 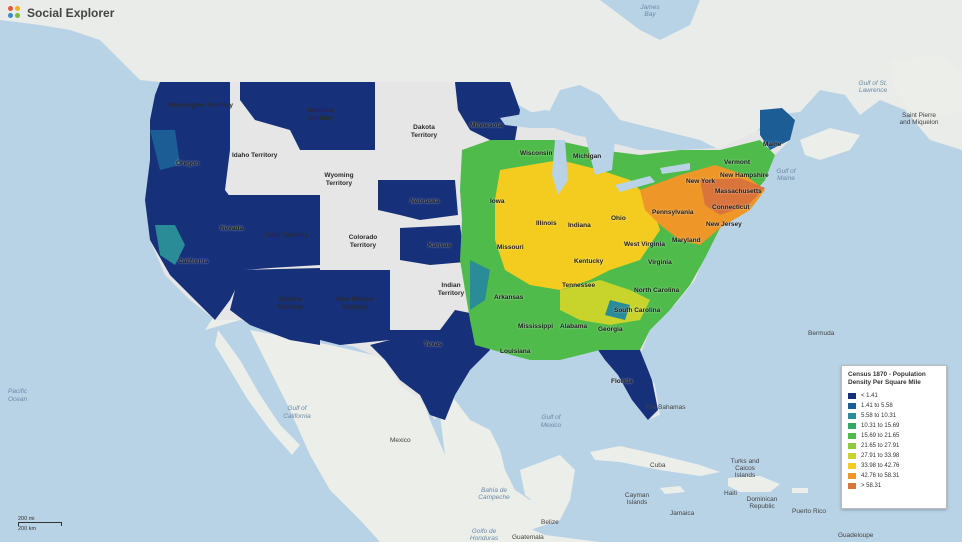 I want to click on region-kansas, so click(x=432, y=245).